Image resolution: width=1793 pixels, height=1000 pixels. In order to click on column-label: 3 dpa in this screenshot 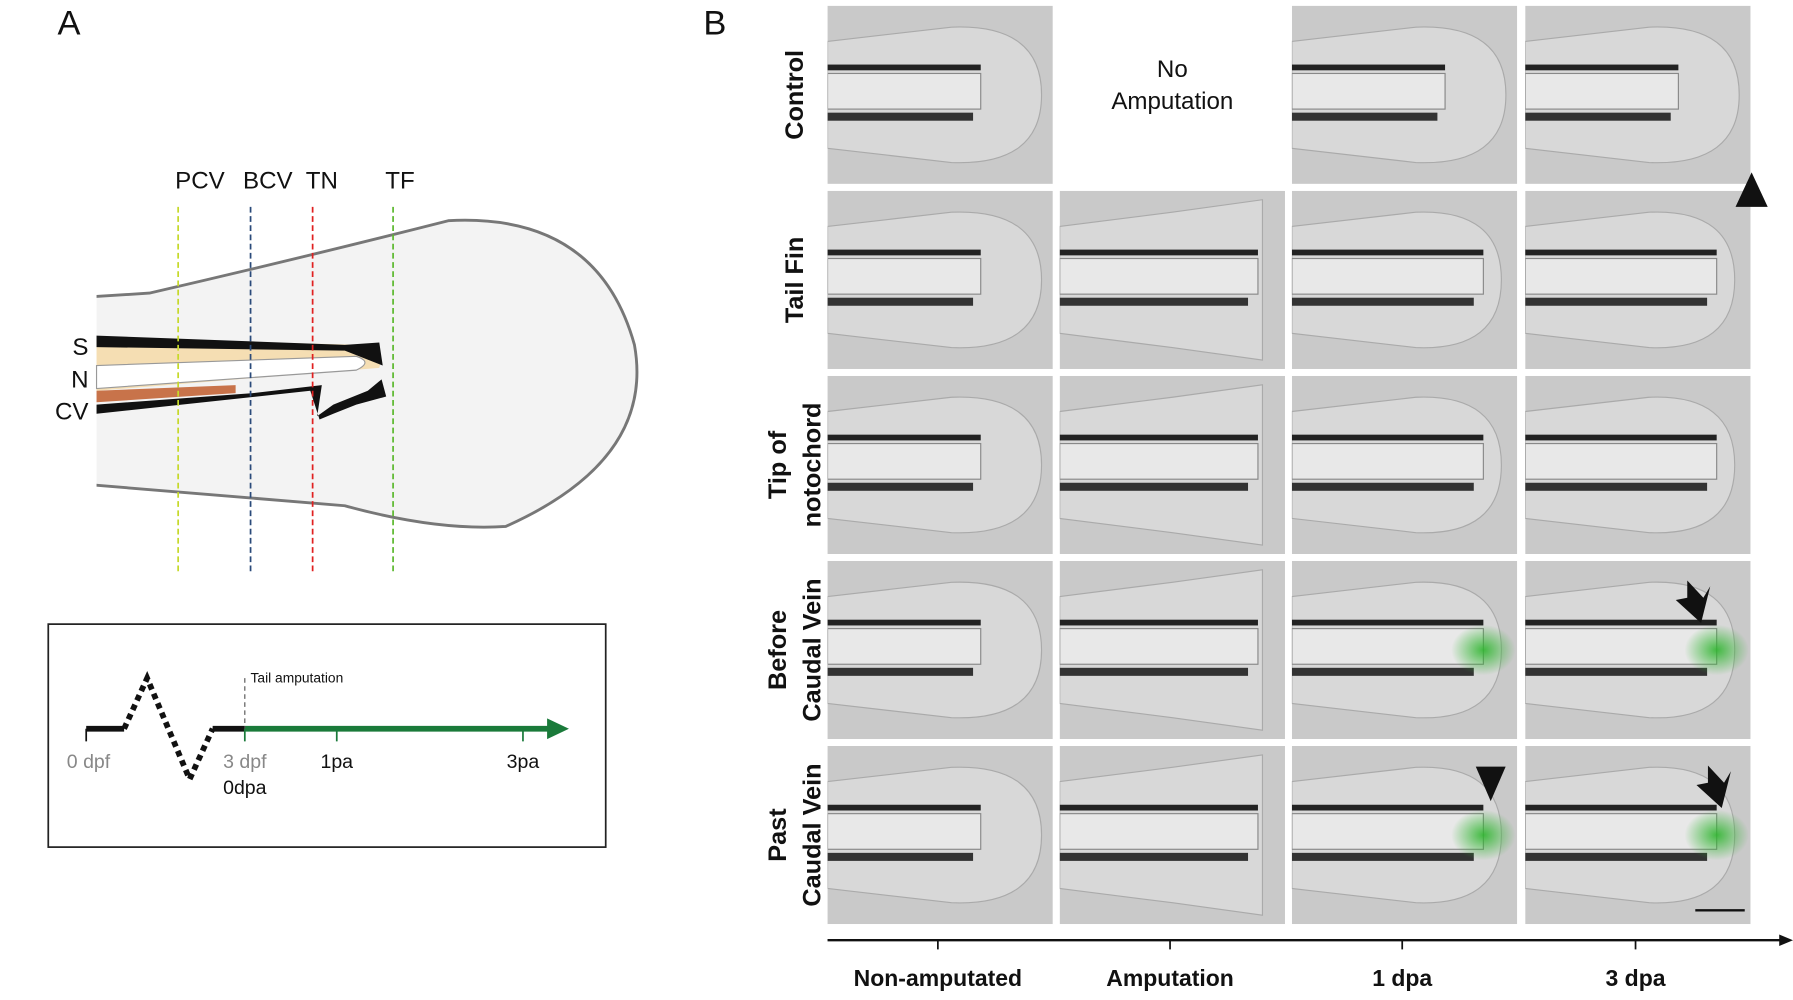, I will do `click(1636, 978)`.